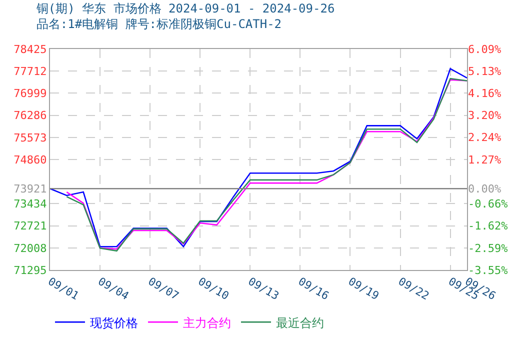 Image resolution: width=520 pixels, height=350 pixels. I want to click on y-tick-label: 76286, so click(30, 115).